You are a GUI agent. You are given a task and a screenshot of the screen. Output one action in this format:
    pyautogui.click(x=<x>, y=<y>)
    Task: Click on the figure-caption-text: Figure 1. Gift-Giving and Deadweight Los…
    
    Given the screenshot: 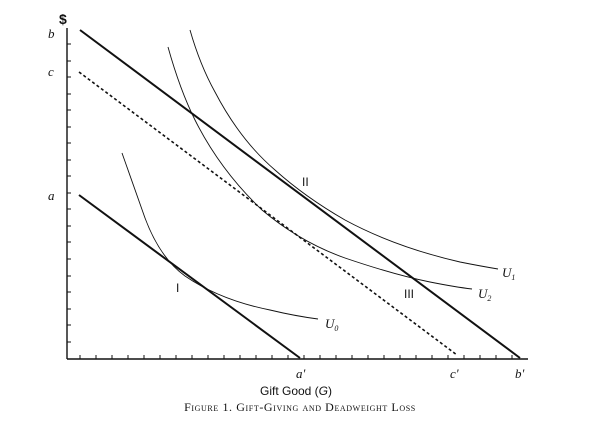 What is the action you would take?
    pyautogui.click(x=300, y=407)
    